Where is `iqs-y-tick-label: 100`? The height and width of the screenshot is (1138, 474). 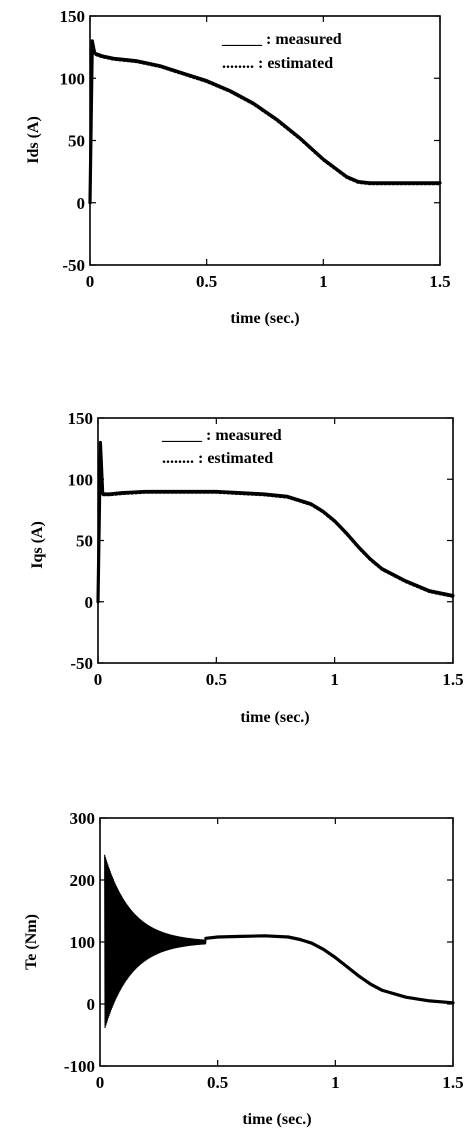
iqs-y-tick-label: 100 is located at coordinates (81, 479).